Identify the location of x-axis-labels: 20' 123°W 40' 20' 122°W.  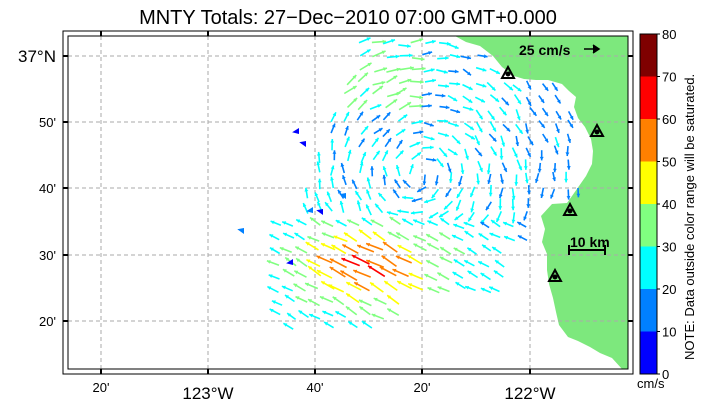
(324, 391).